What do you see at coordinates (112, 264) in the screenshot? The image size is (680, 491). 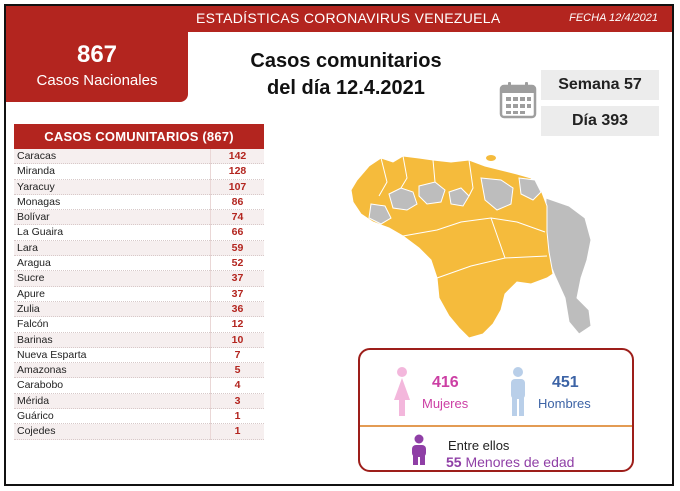 I see `state-name: Aragua` at bounding box center [112, 264].